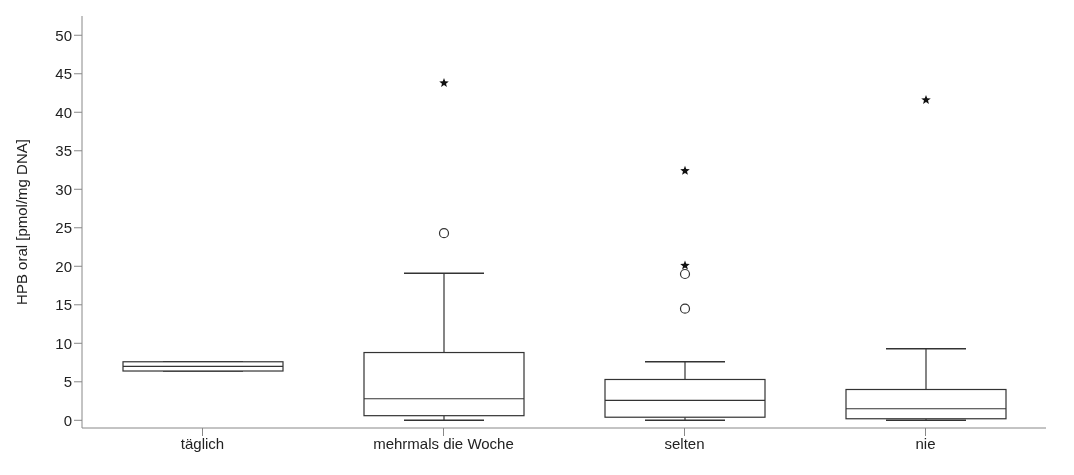 The width and height of the screenshot is (1074, 475). What do you see at coordinates (63, 151) in the screenshot?
I see `y-tick-label: 35` at bounding box center [63, 151].